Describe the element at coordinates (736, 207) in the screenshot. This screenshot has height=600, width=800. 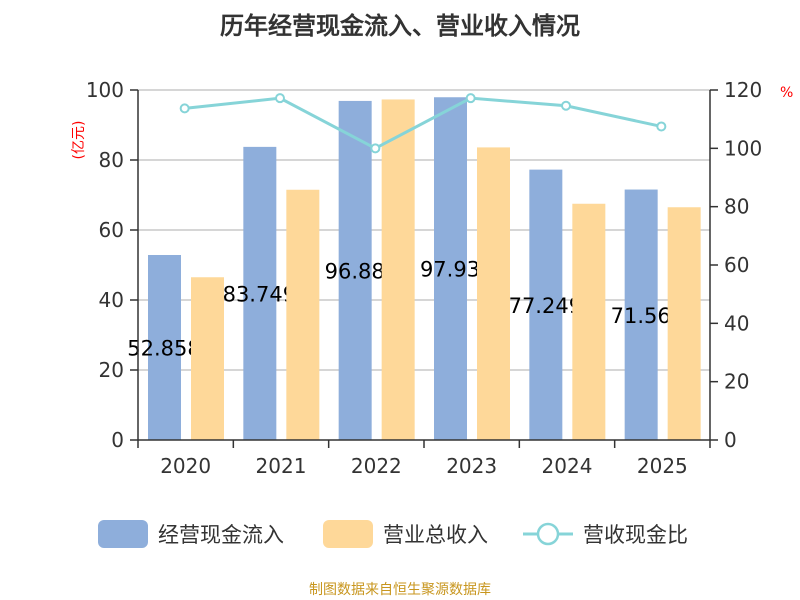
I see `right-axis-tick-label: 80` at that location.